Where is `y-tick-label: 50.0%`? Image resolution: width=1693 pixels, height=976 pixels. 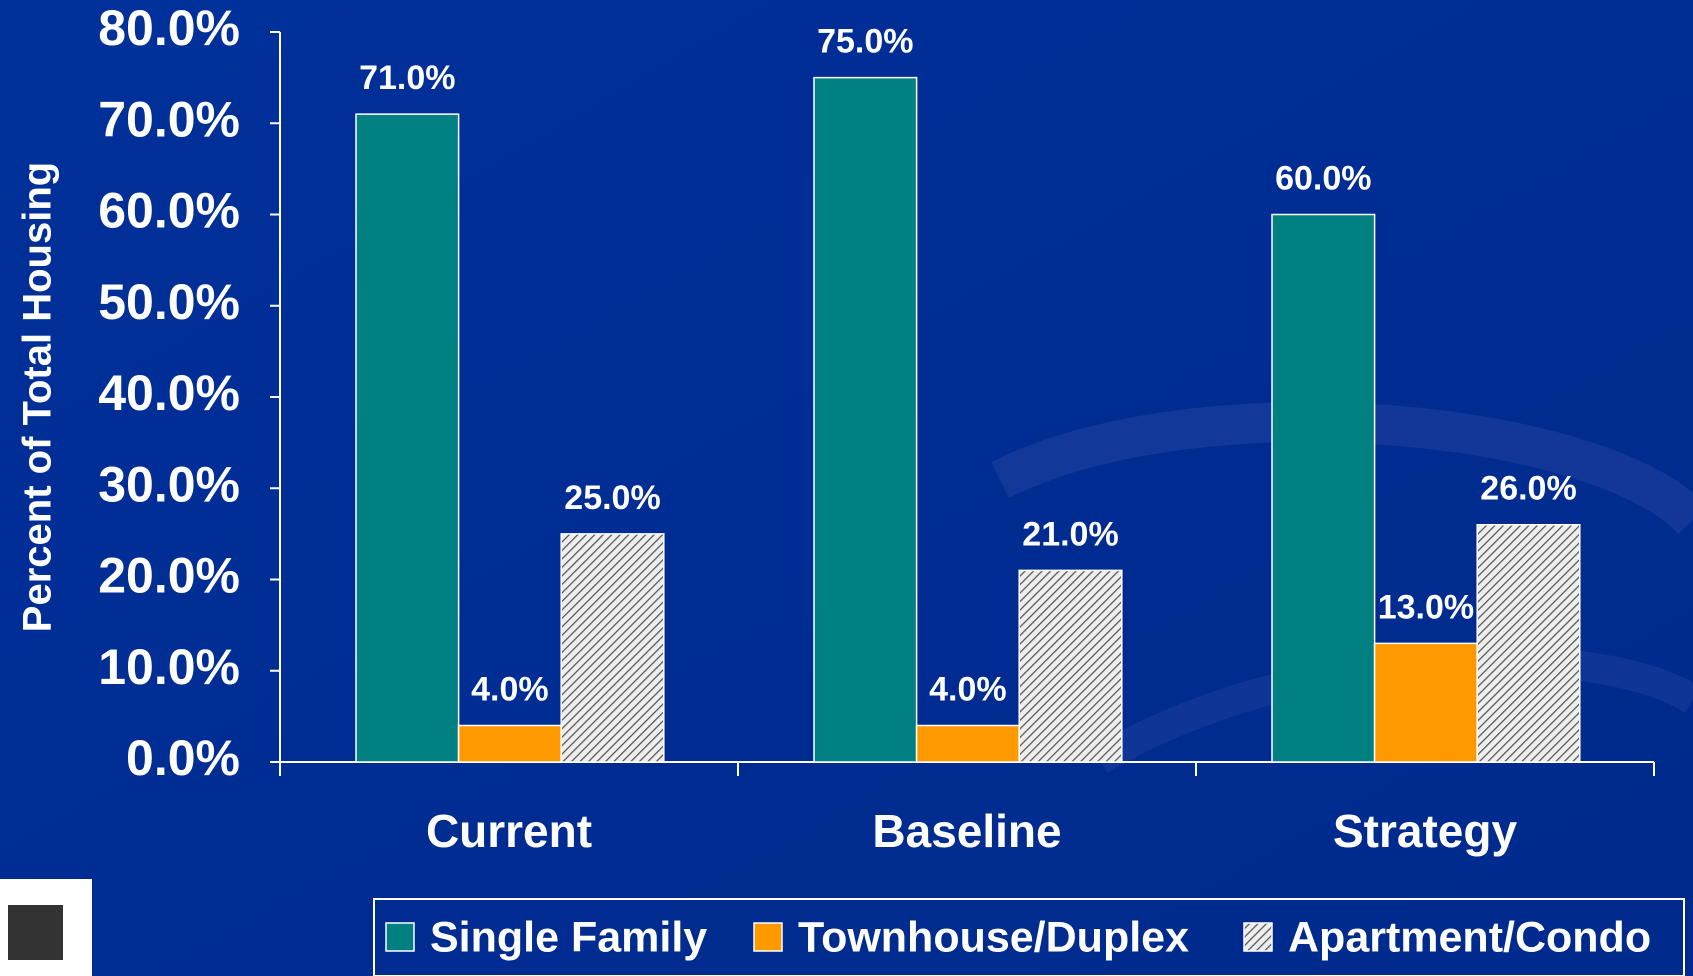 y-tick-label: 50.0% is located at coordinates (169, 302).